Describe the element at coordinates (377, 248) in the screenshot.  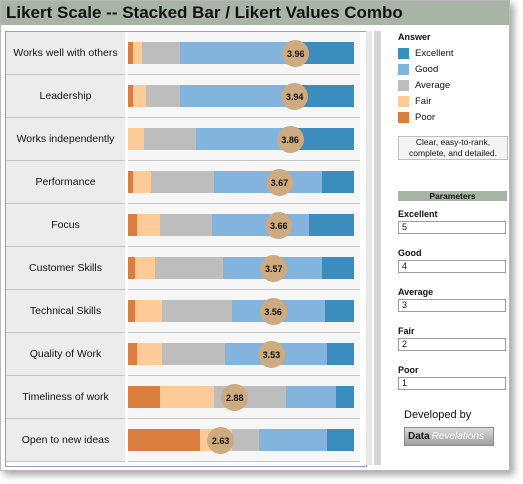
I see `scrollbar` at that location.